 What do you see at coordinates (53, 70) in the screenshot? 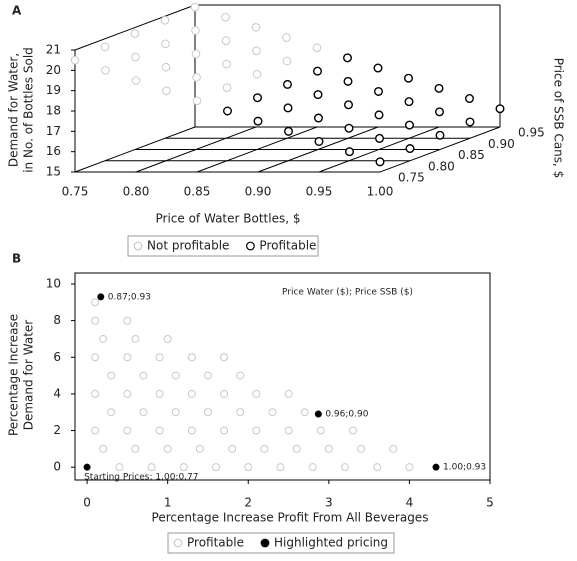
I see `z-tick-label: 20` at bounding box center [53, 70].